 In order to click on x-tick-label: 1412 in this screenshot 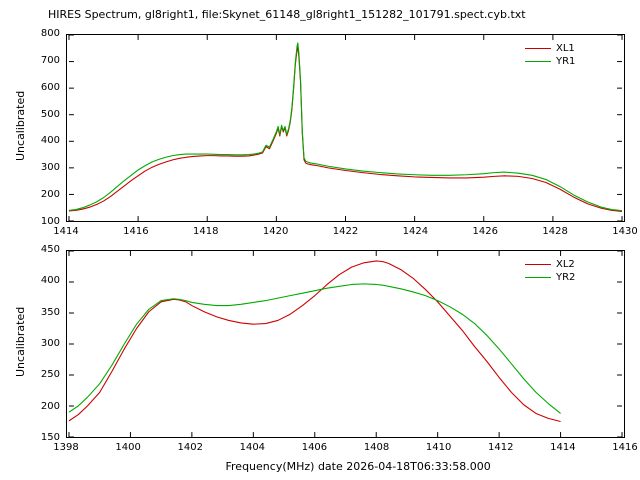, I will do `click(501, 447)`.